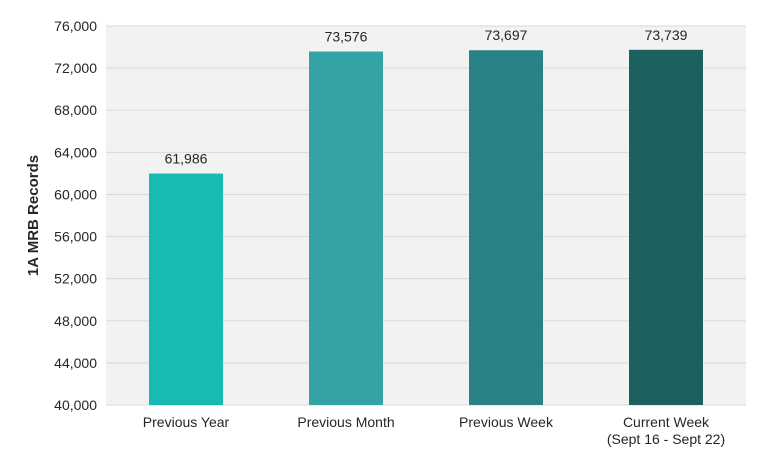 This screenshot has width=767, height=465. I want to click on y-tick-label: 60,000, so click(75, 194).